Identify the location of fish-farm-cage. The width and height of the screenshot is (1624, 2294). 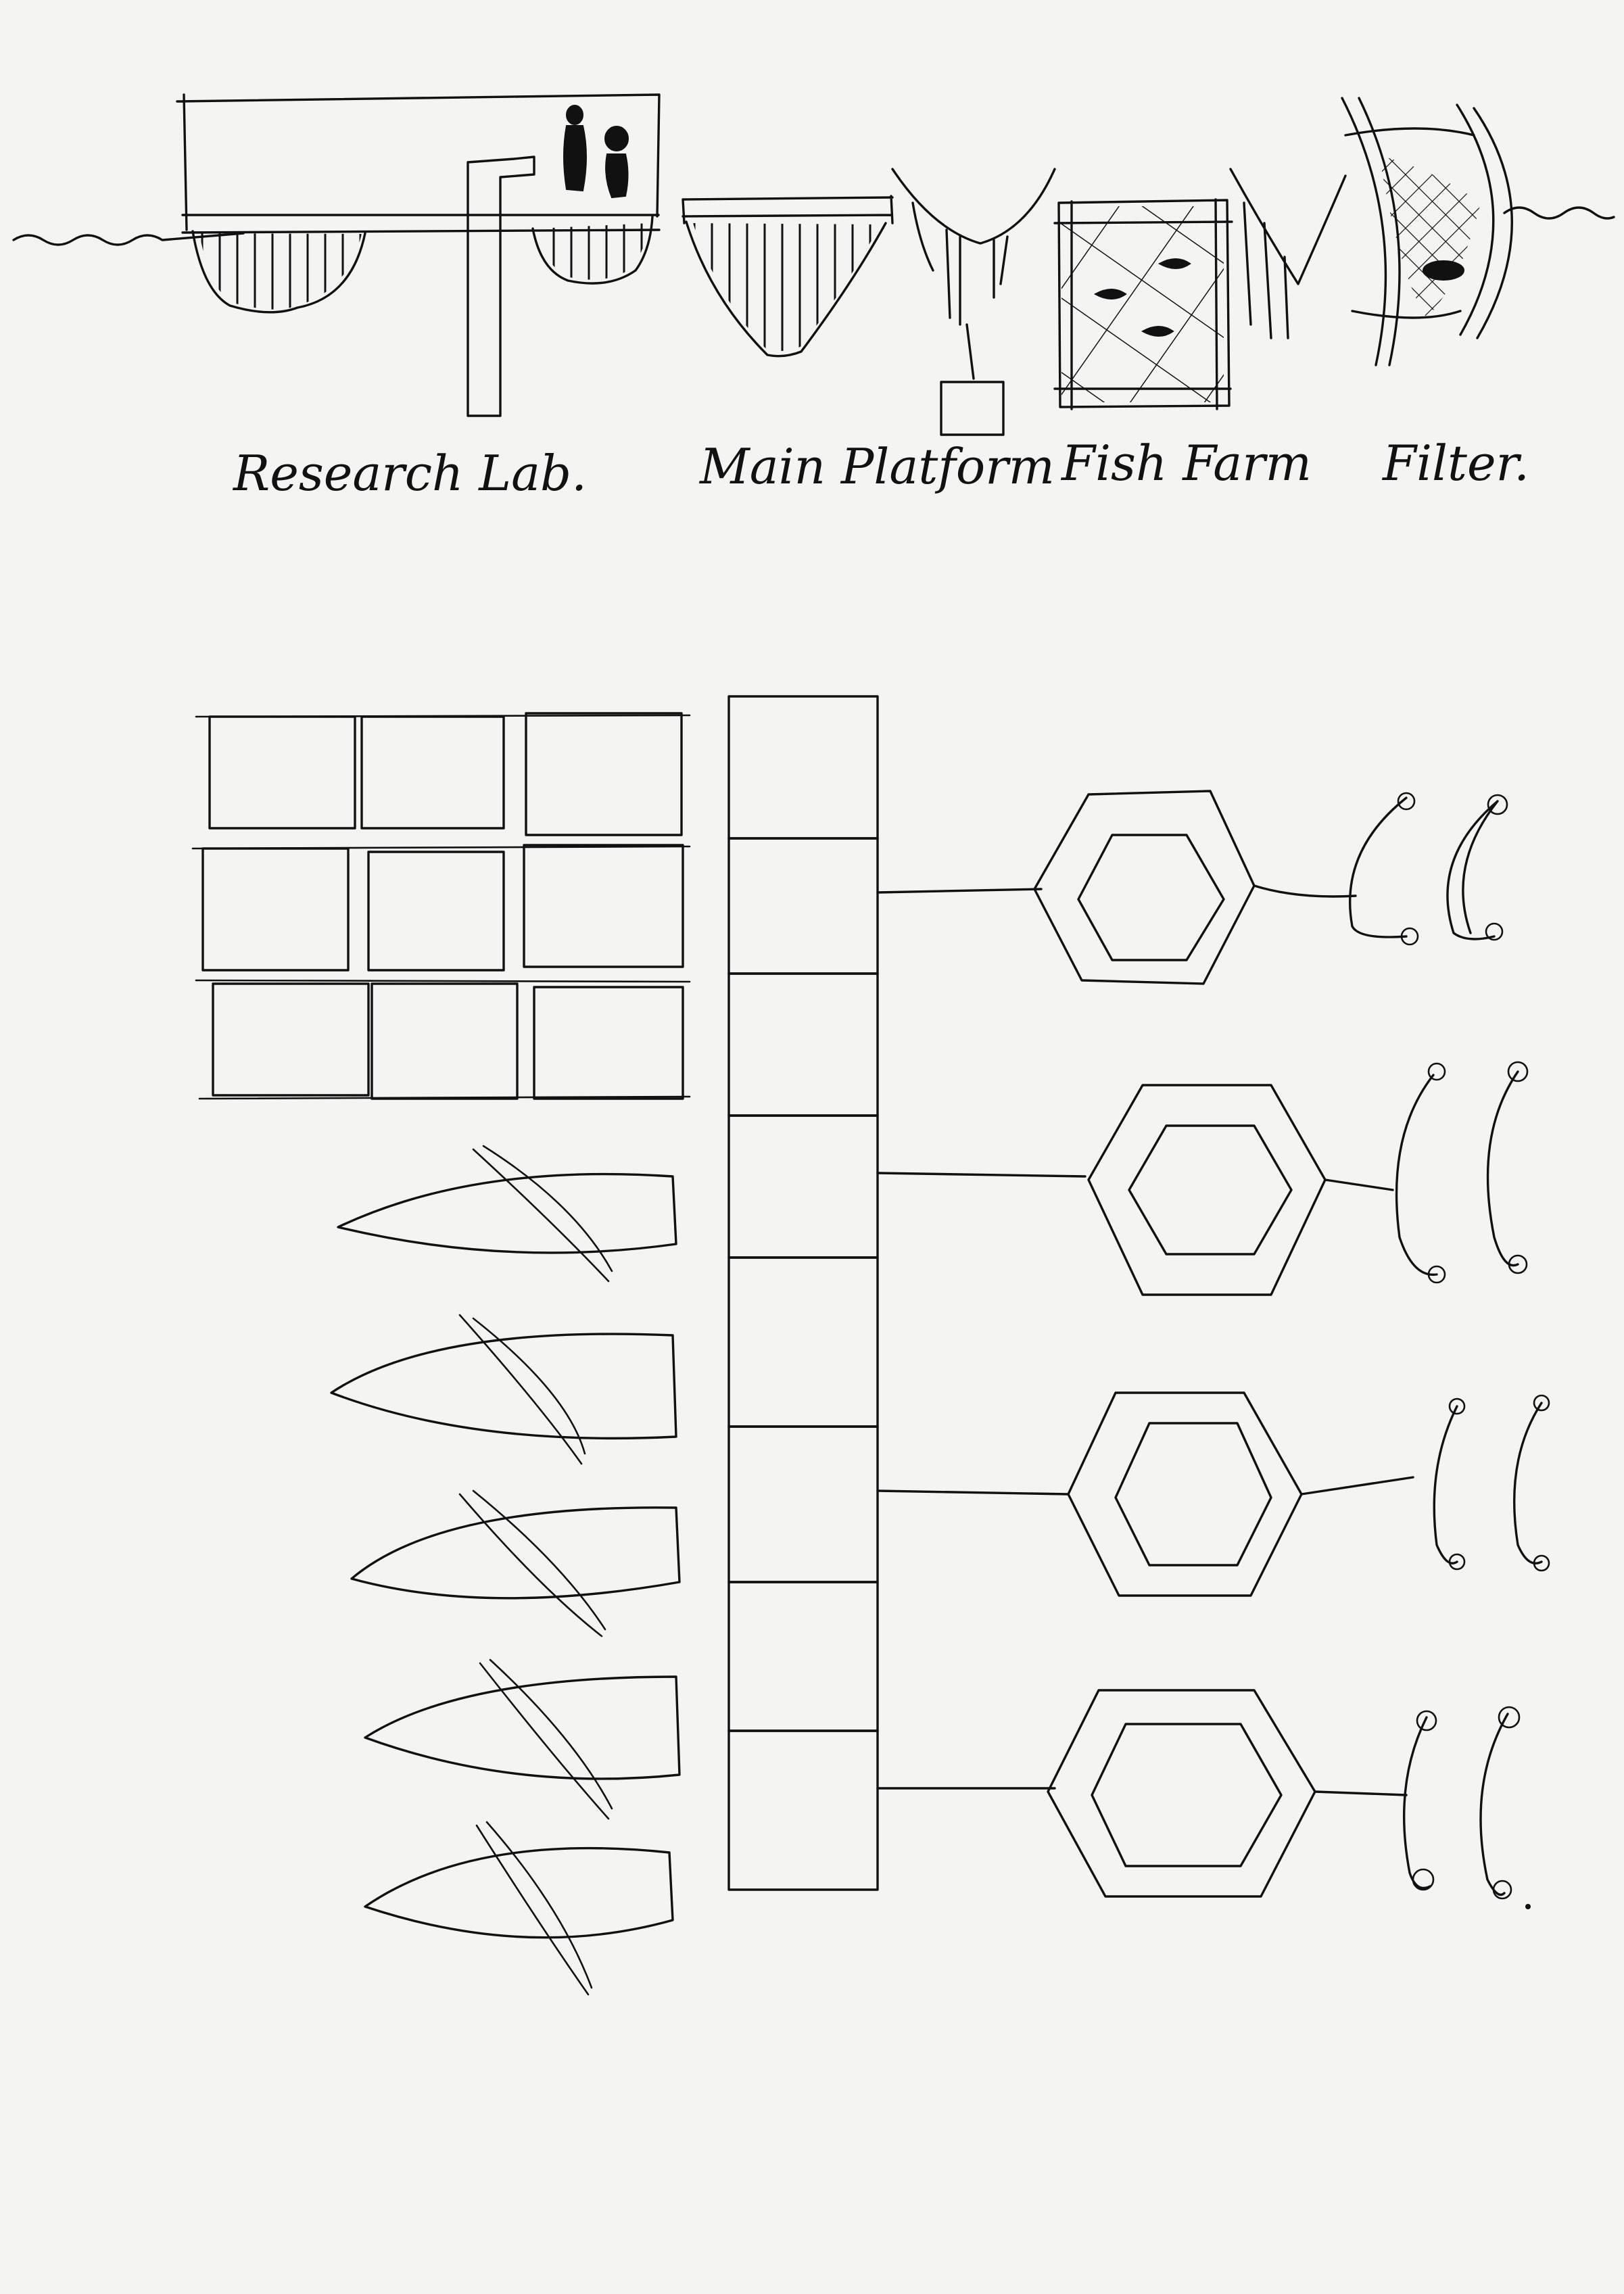
(1143, 304).